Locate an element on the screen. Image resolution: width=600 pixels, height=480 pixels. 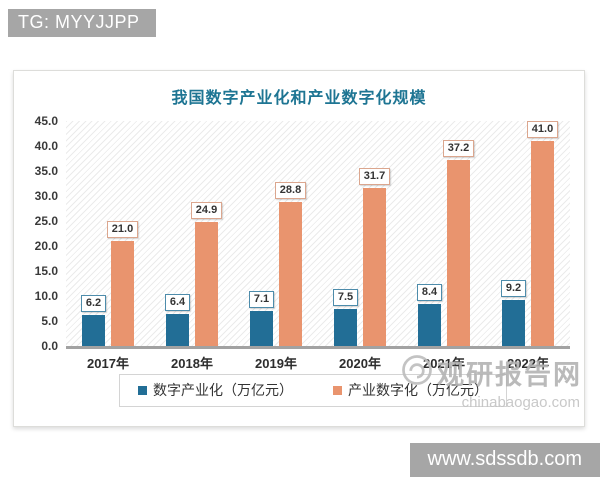
legend-label: 产业数字化（万亿元） is located at coordinates (418, 390).